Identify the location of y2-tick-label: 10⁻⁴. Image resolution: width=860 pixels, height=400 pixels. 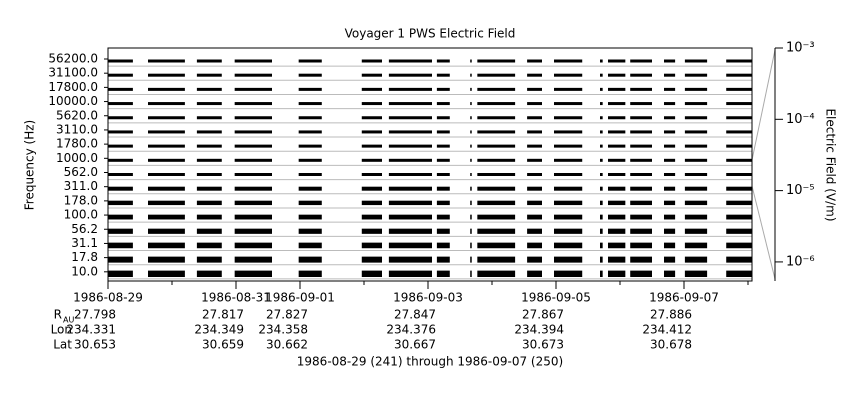
(800, 119).